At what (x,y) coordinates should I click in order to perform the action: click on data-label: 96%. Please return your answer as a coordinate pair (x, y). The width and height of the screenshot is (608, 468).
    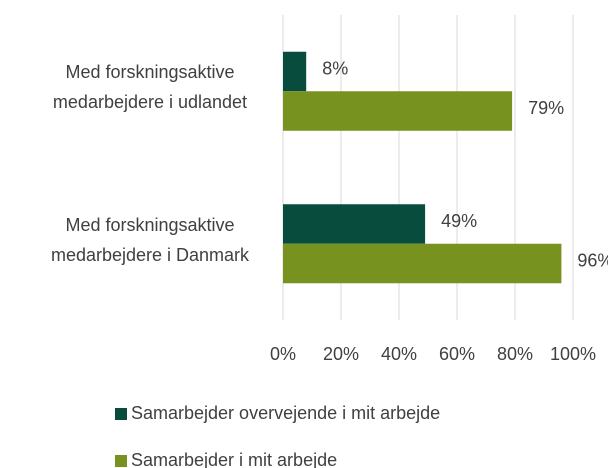
    Looking at the image, I should click on (592, 260).